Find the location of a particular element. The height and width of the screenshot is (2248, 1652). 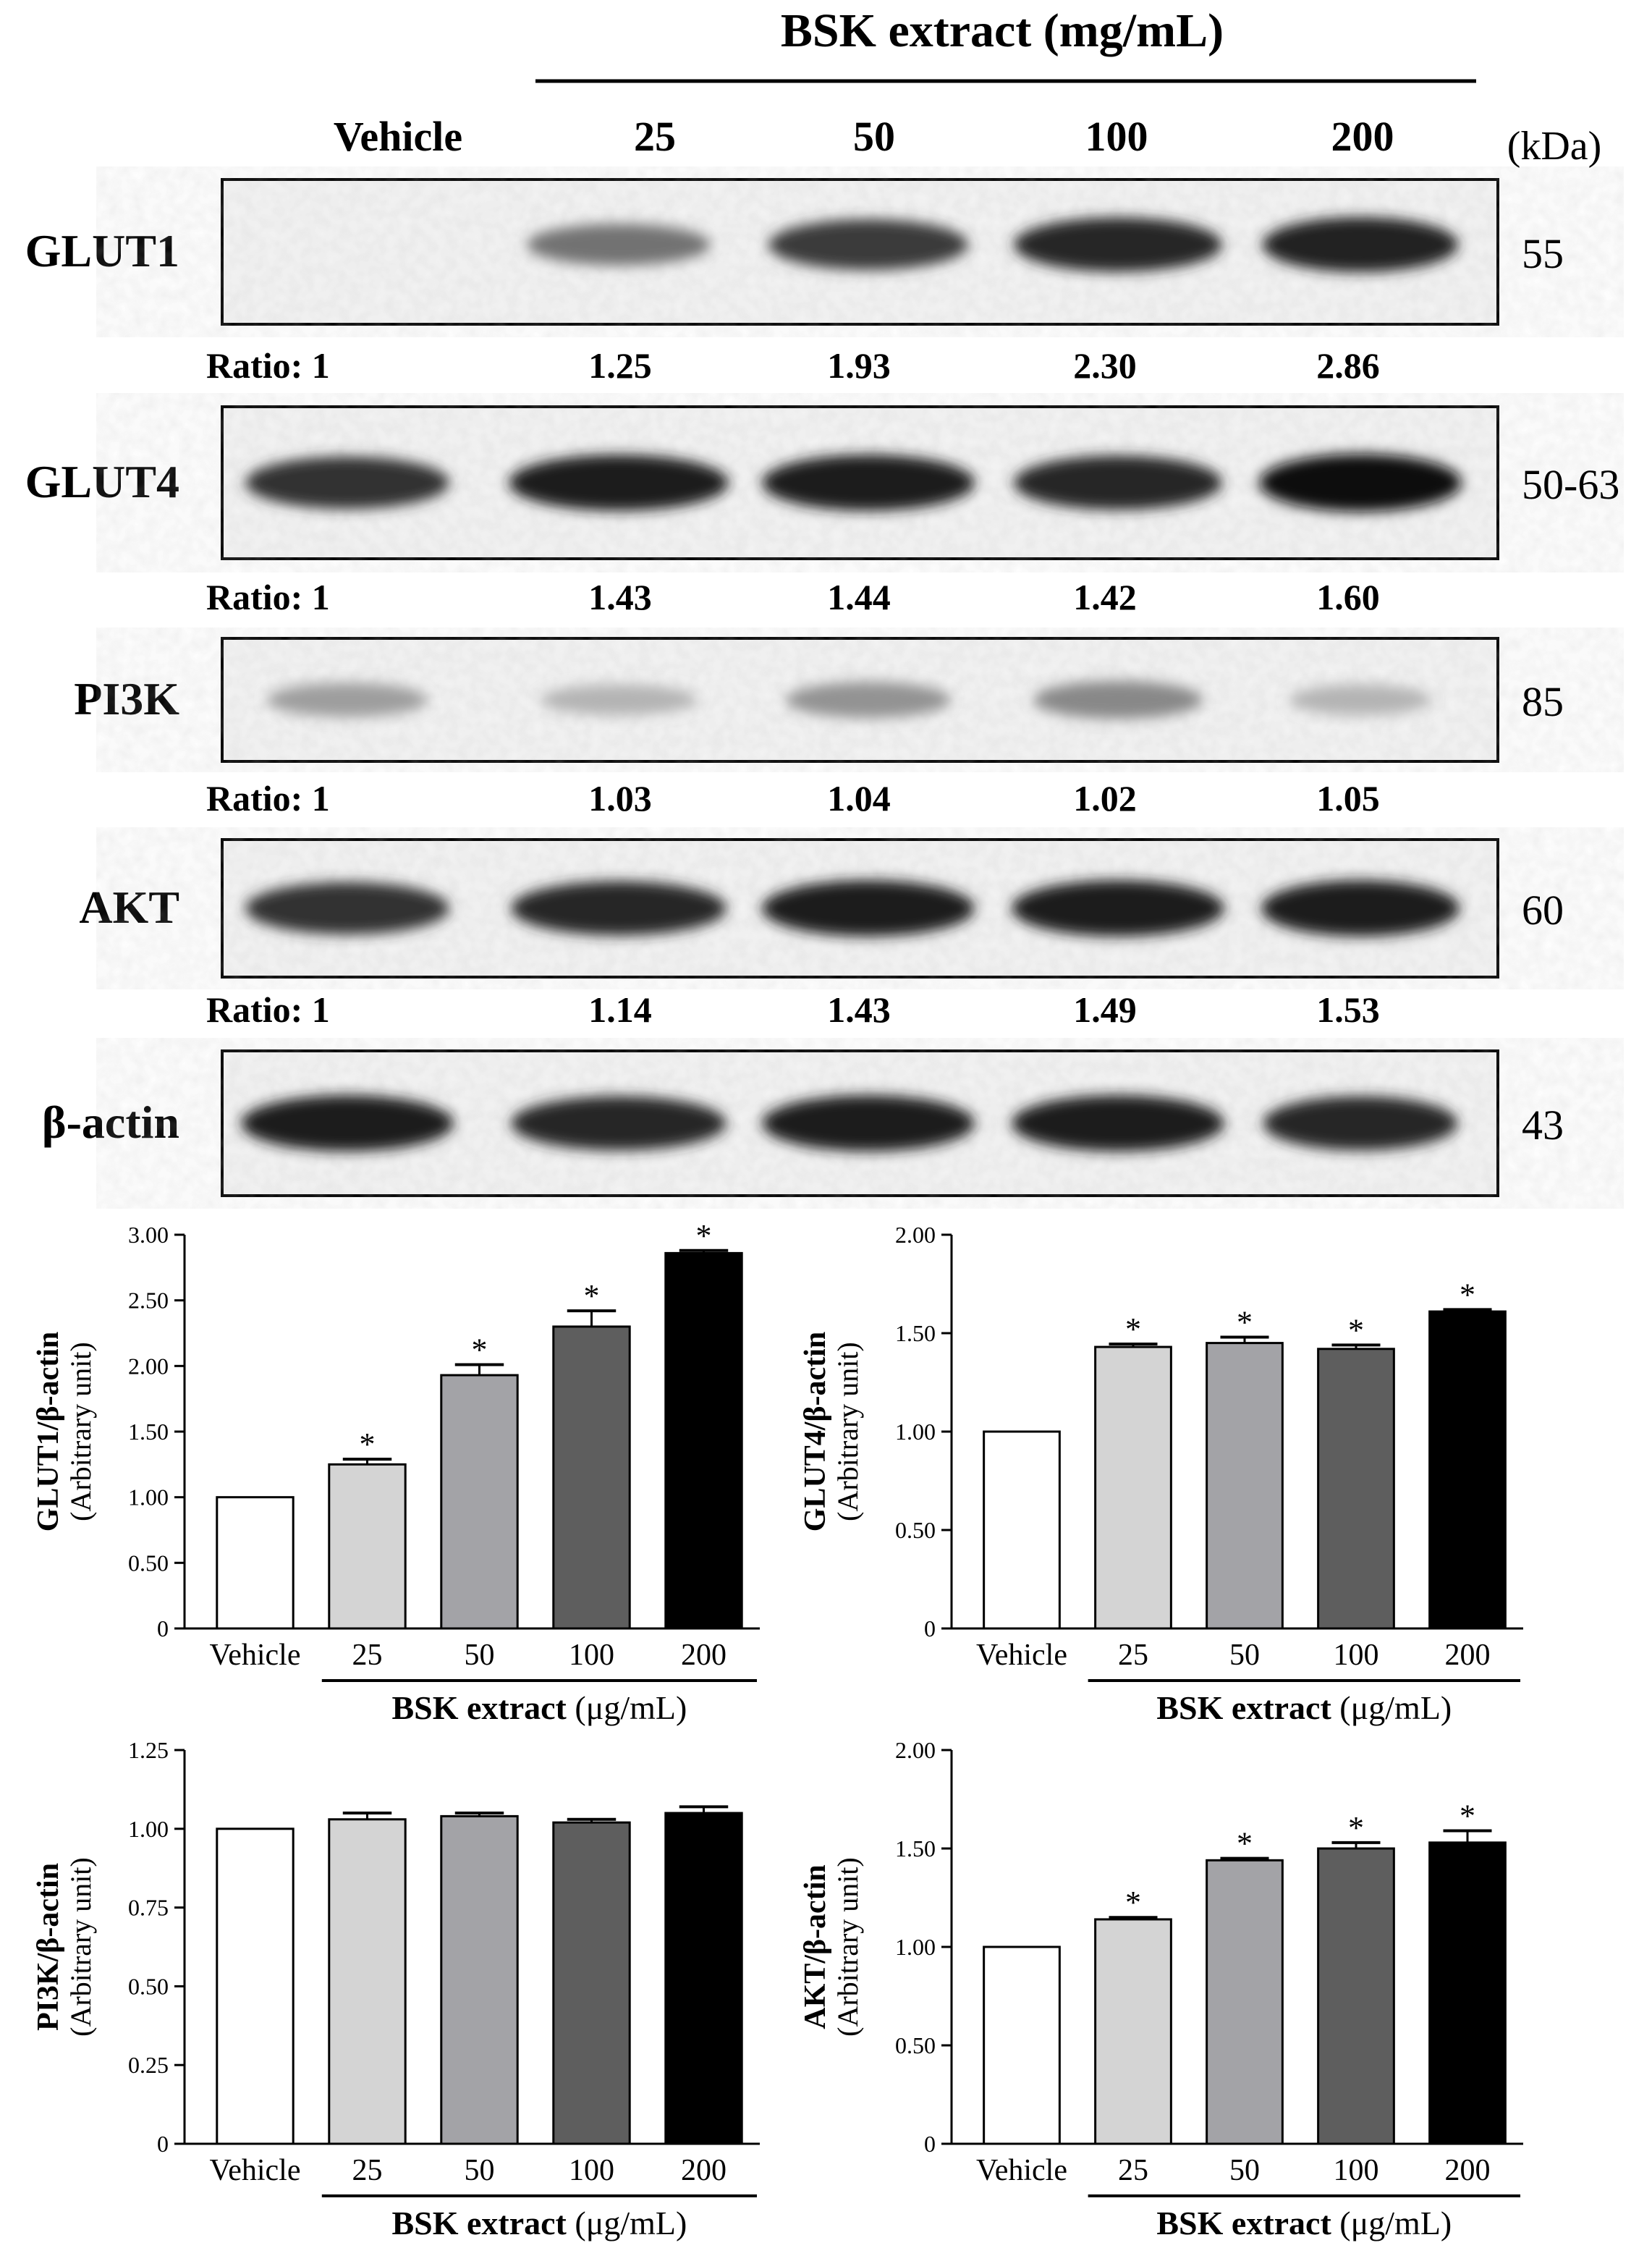

blot-row-akt: AKT 60 Ratio: 1 1.14 1.43 1.49 1.53 is located at coordinates (821, 934).